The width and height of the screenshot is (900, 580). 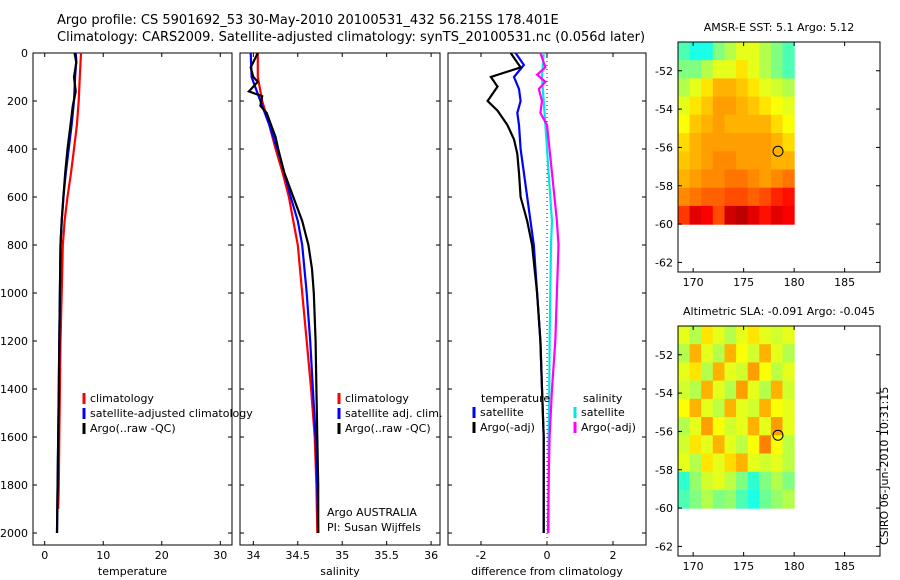 What do you see at coordinates (779, 441) in the screenshot?
I see `sla_map-axes-frame` at bounding box center [779, 441].